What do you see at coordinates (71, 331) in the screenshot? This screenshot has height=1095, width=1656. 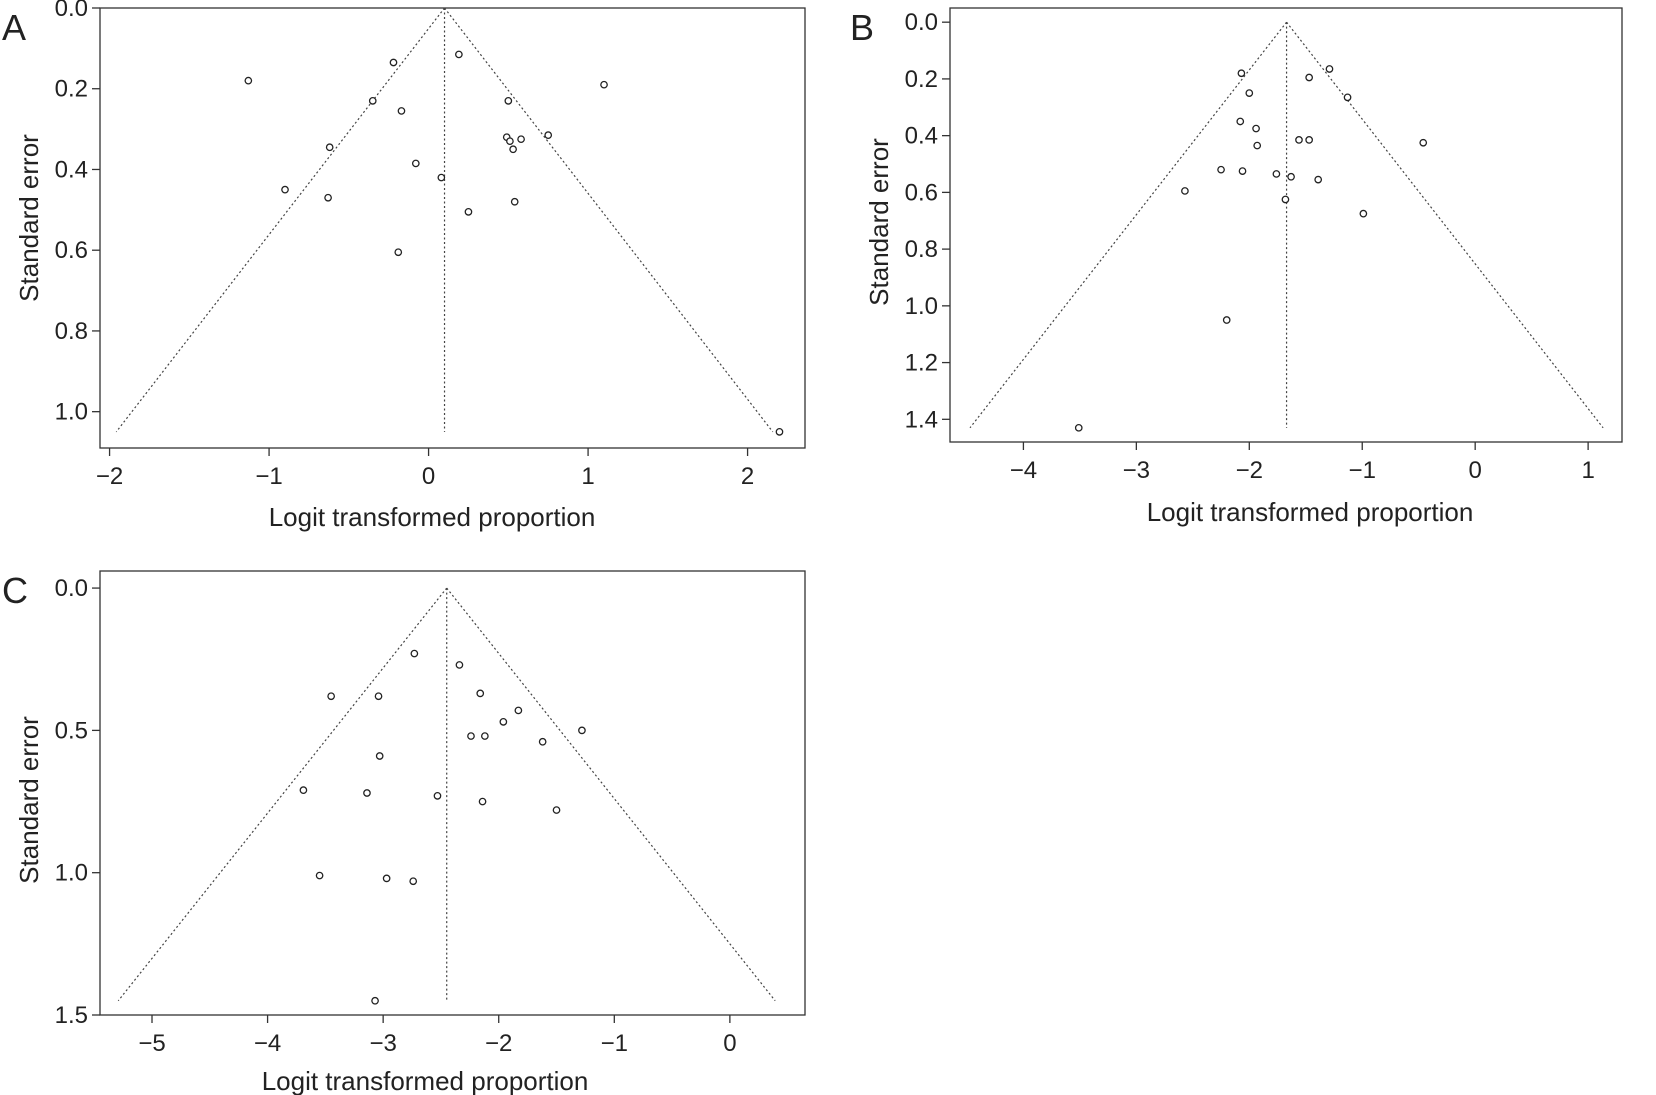 I see `y-tick-label: 0.8` at bounding box center [71, 331].